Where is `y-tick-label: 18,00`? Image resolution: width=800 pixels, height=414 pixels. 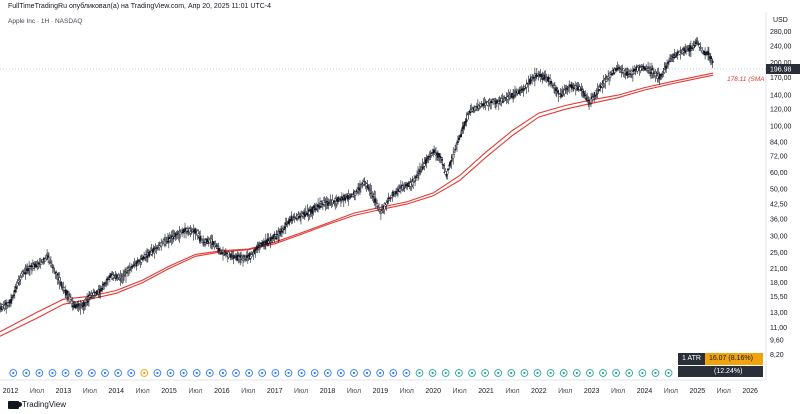 y-tick-label: 18,00 is located at coordinates (779, 283).